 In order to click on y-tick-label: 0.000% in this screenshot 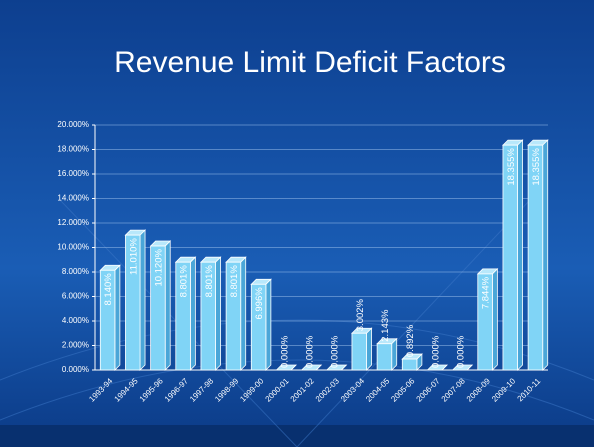, I will do `click(75, 369)`.